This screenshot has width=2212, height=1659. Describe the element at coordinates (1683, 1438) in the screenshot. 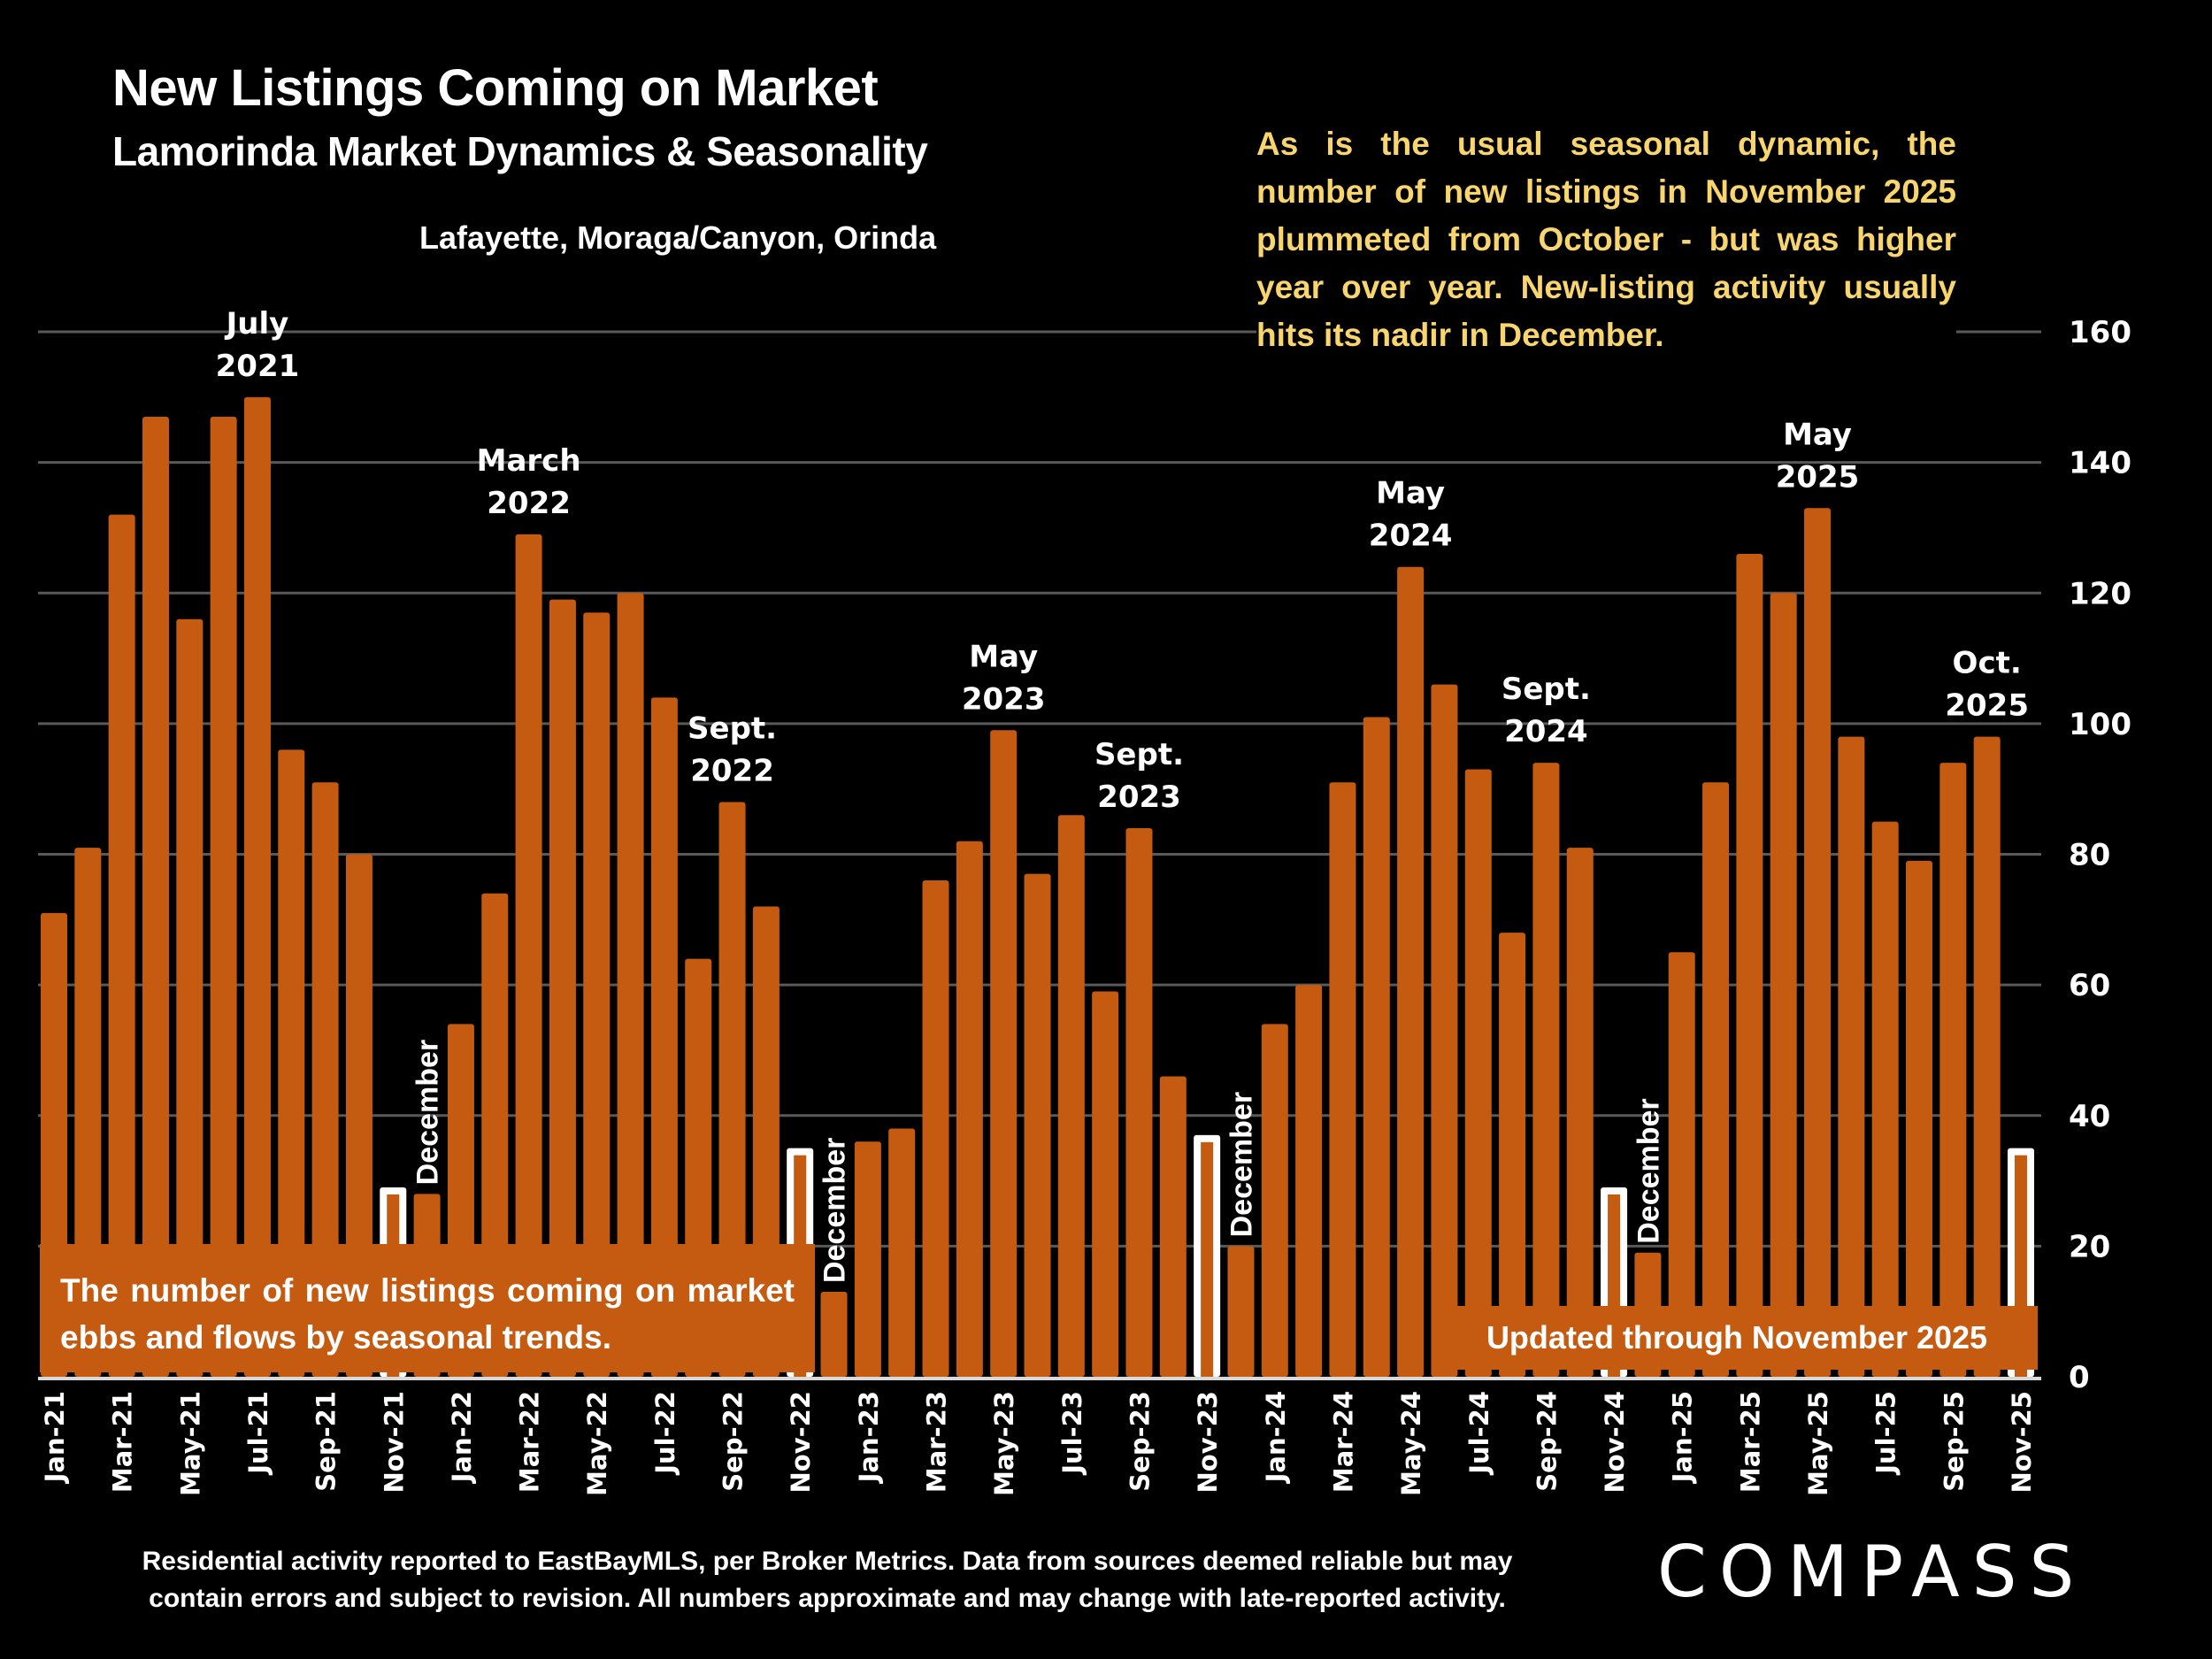

I see `x-tick-label: Jan-25` at that location.